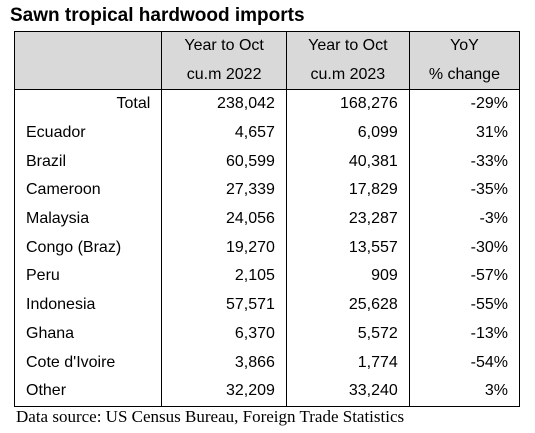 The image size is (535, 433). I want to click on header-country, so click(88, 45).